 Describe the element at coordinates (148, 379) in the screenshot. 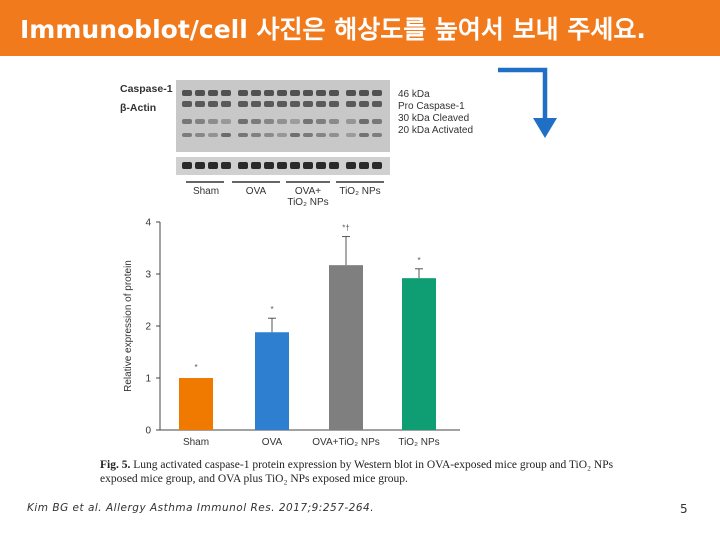

I see `y-tick-label: 1` at that location.